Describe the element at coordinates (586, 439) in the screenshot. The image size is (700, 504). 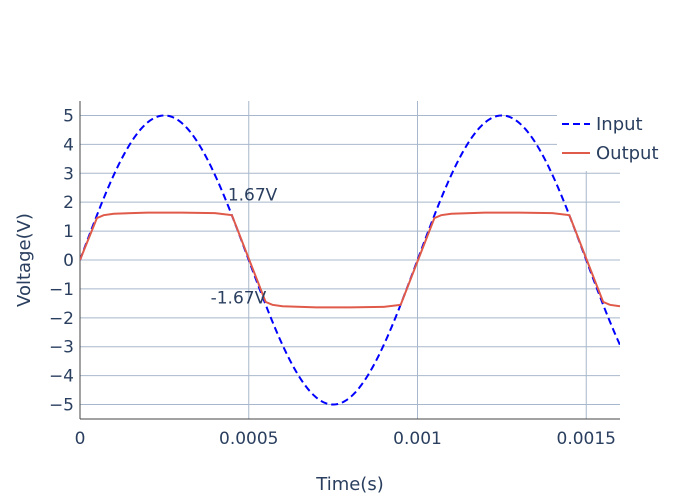
I see `x-tick-label: 0.0015` at that location.